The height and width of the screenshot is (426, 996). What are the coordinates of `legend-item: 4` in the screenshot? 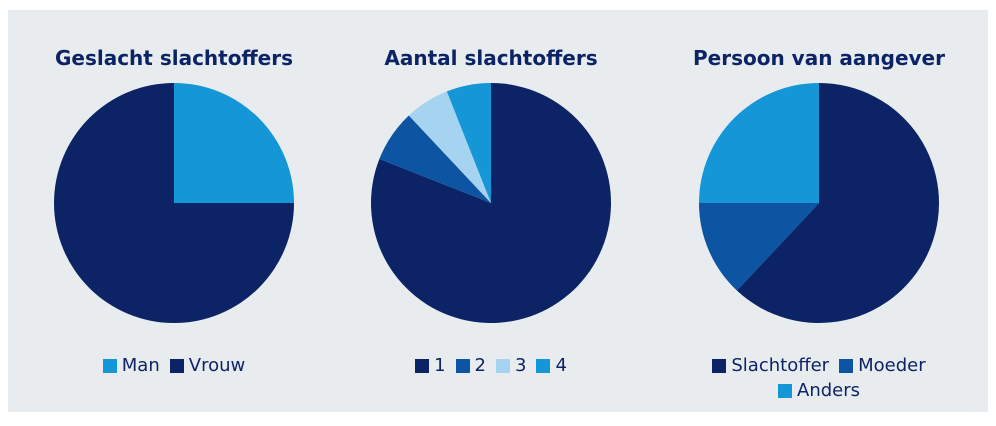 It's located at (551, 365).